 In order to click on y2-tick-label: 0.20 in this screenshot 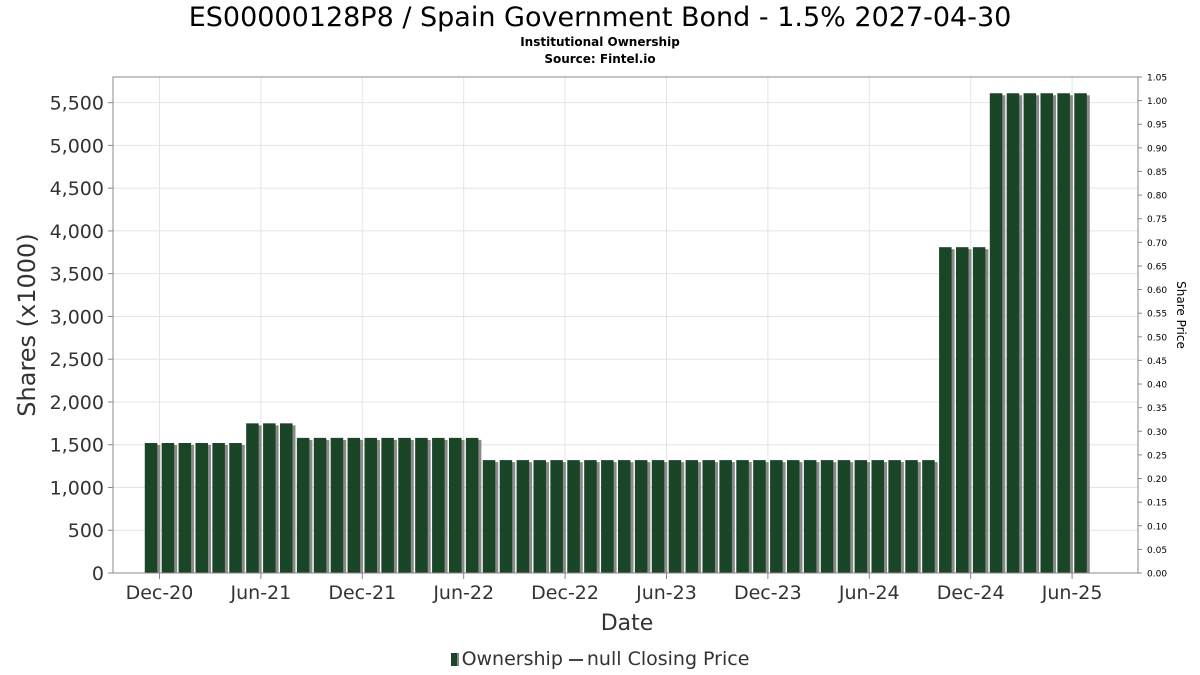, I will do `click(1157, 480)`.